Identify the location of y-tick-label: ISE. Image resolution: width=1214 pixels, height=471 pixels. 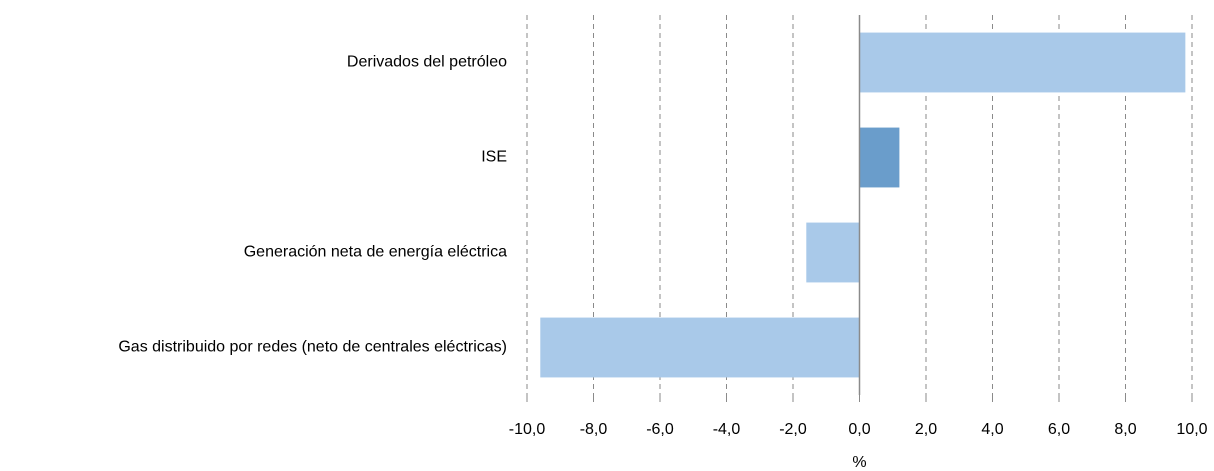
(494, 157).